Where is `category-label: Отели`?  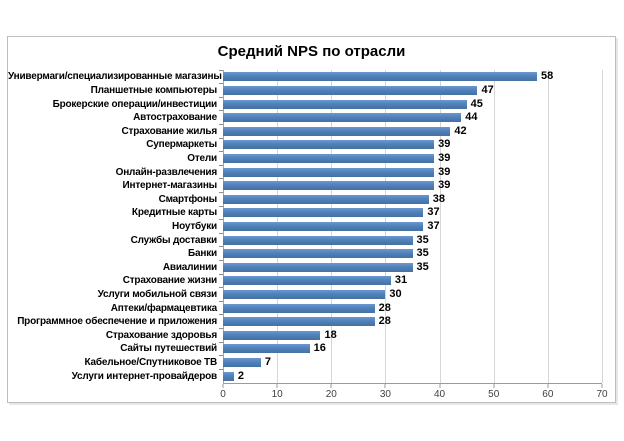 category-label: Отели is located at coordinates (202, 158).